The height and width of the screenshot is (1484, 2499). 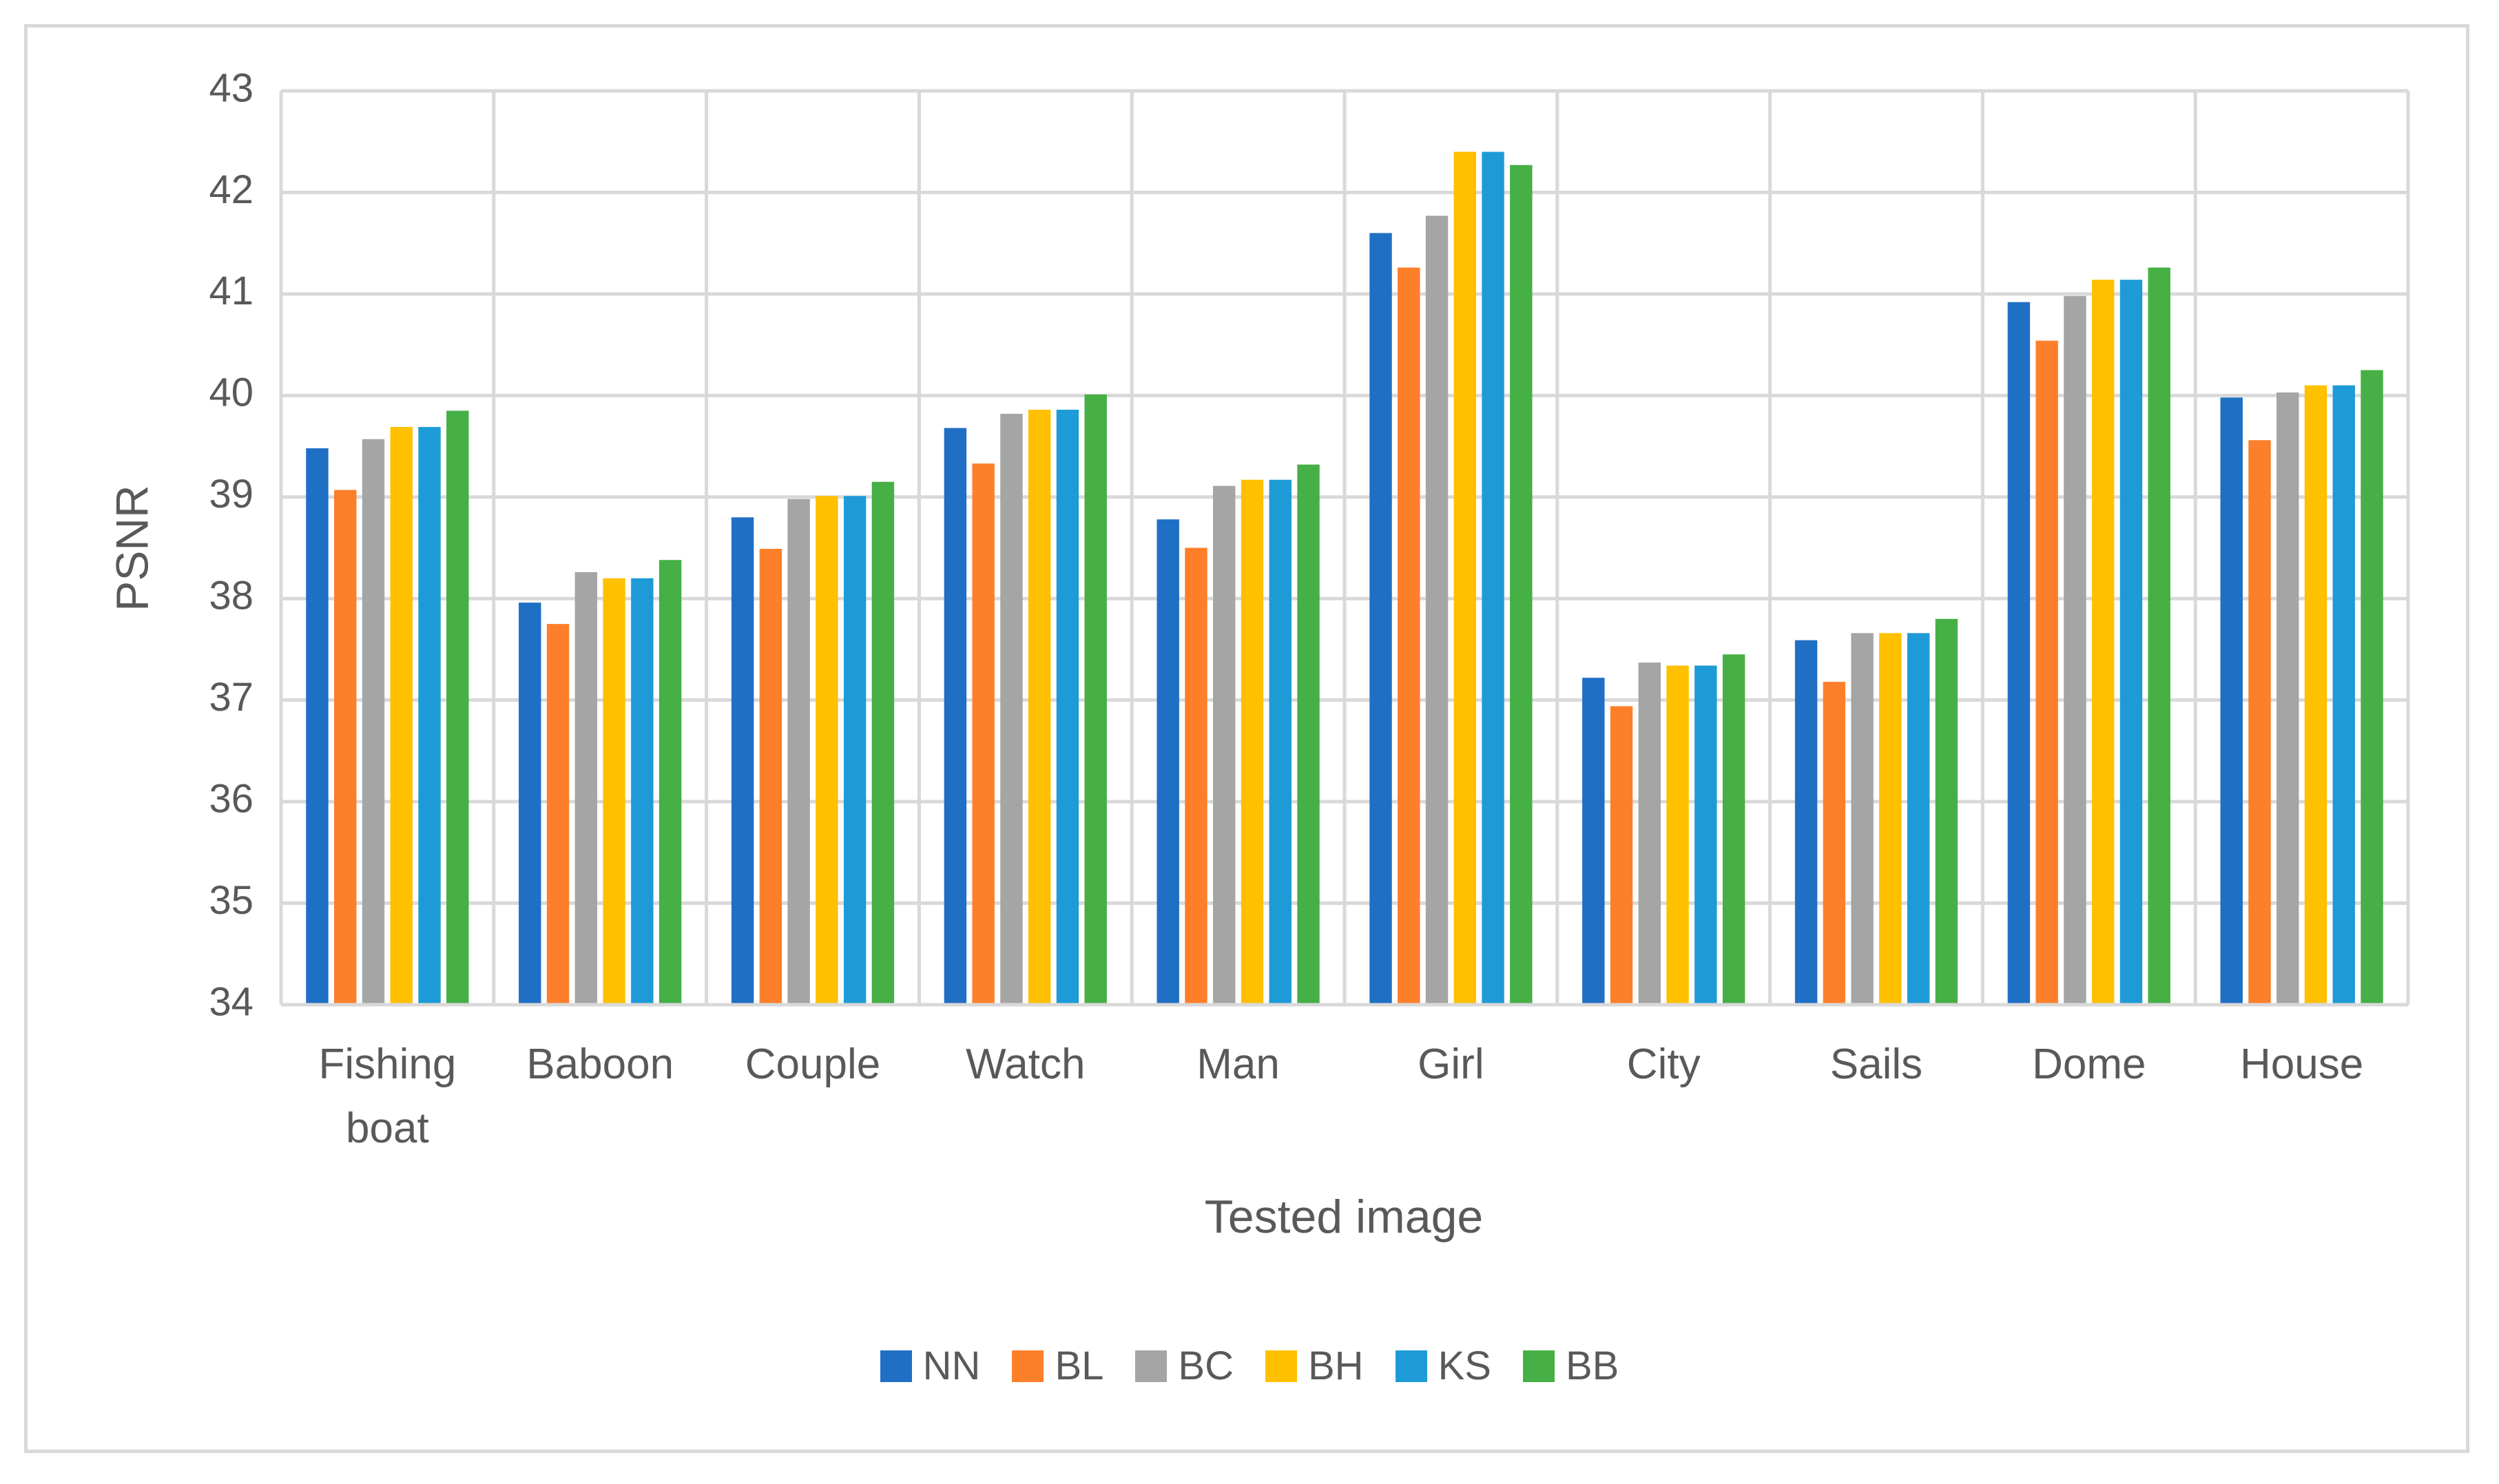 What do you see at coordinates (1592, 1366) in the screenshot?
I see `legend-label: BB` at bounding box center [1592, 1366].